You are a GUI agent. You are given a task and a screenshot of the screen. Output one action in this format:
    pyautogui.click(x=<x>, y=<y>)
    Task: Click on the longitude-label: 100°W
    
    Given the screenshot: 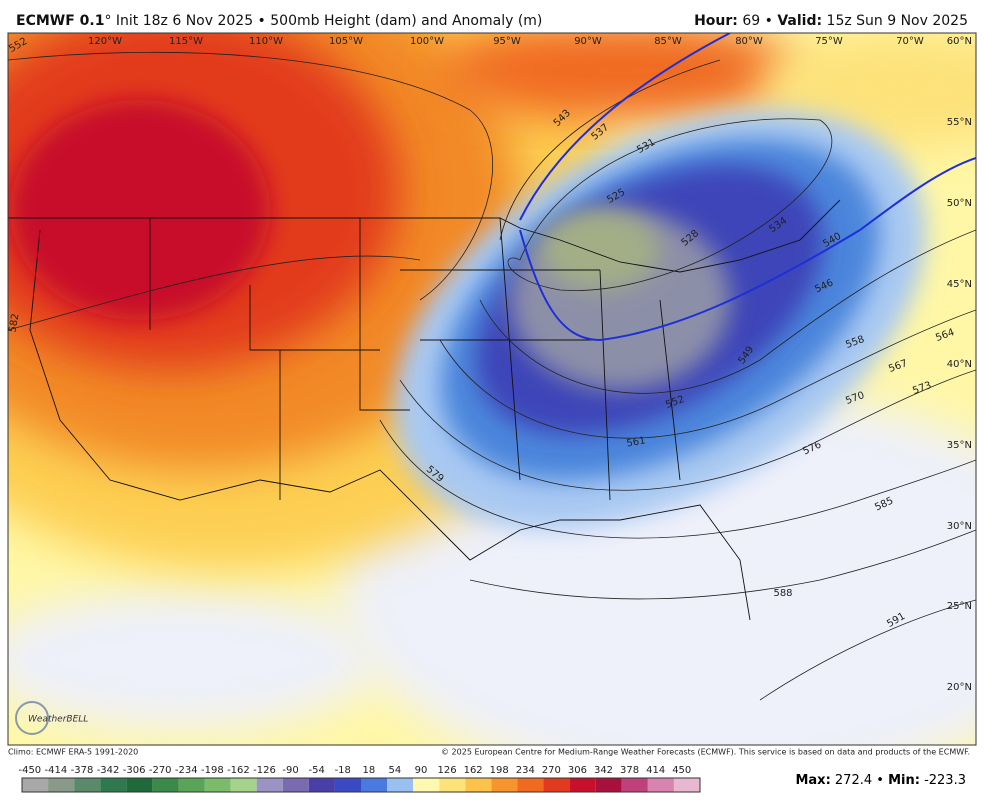 What is the action you would take?
    pyautogui.click(x=427, y=41)
    